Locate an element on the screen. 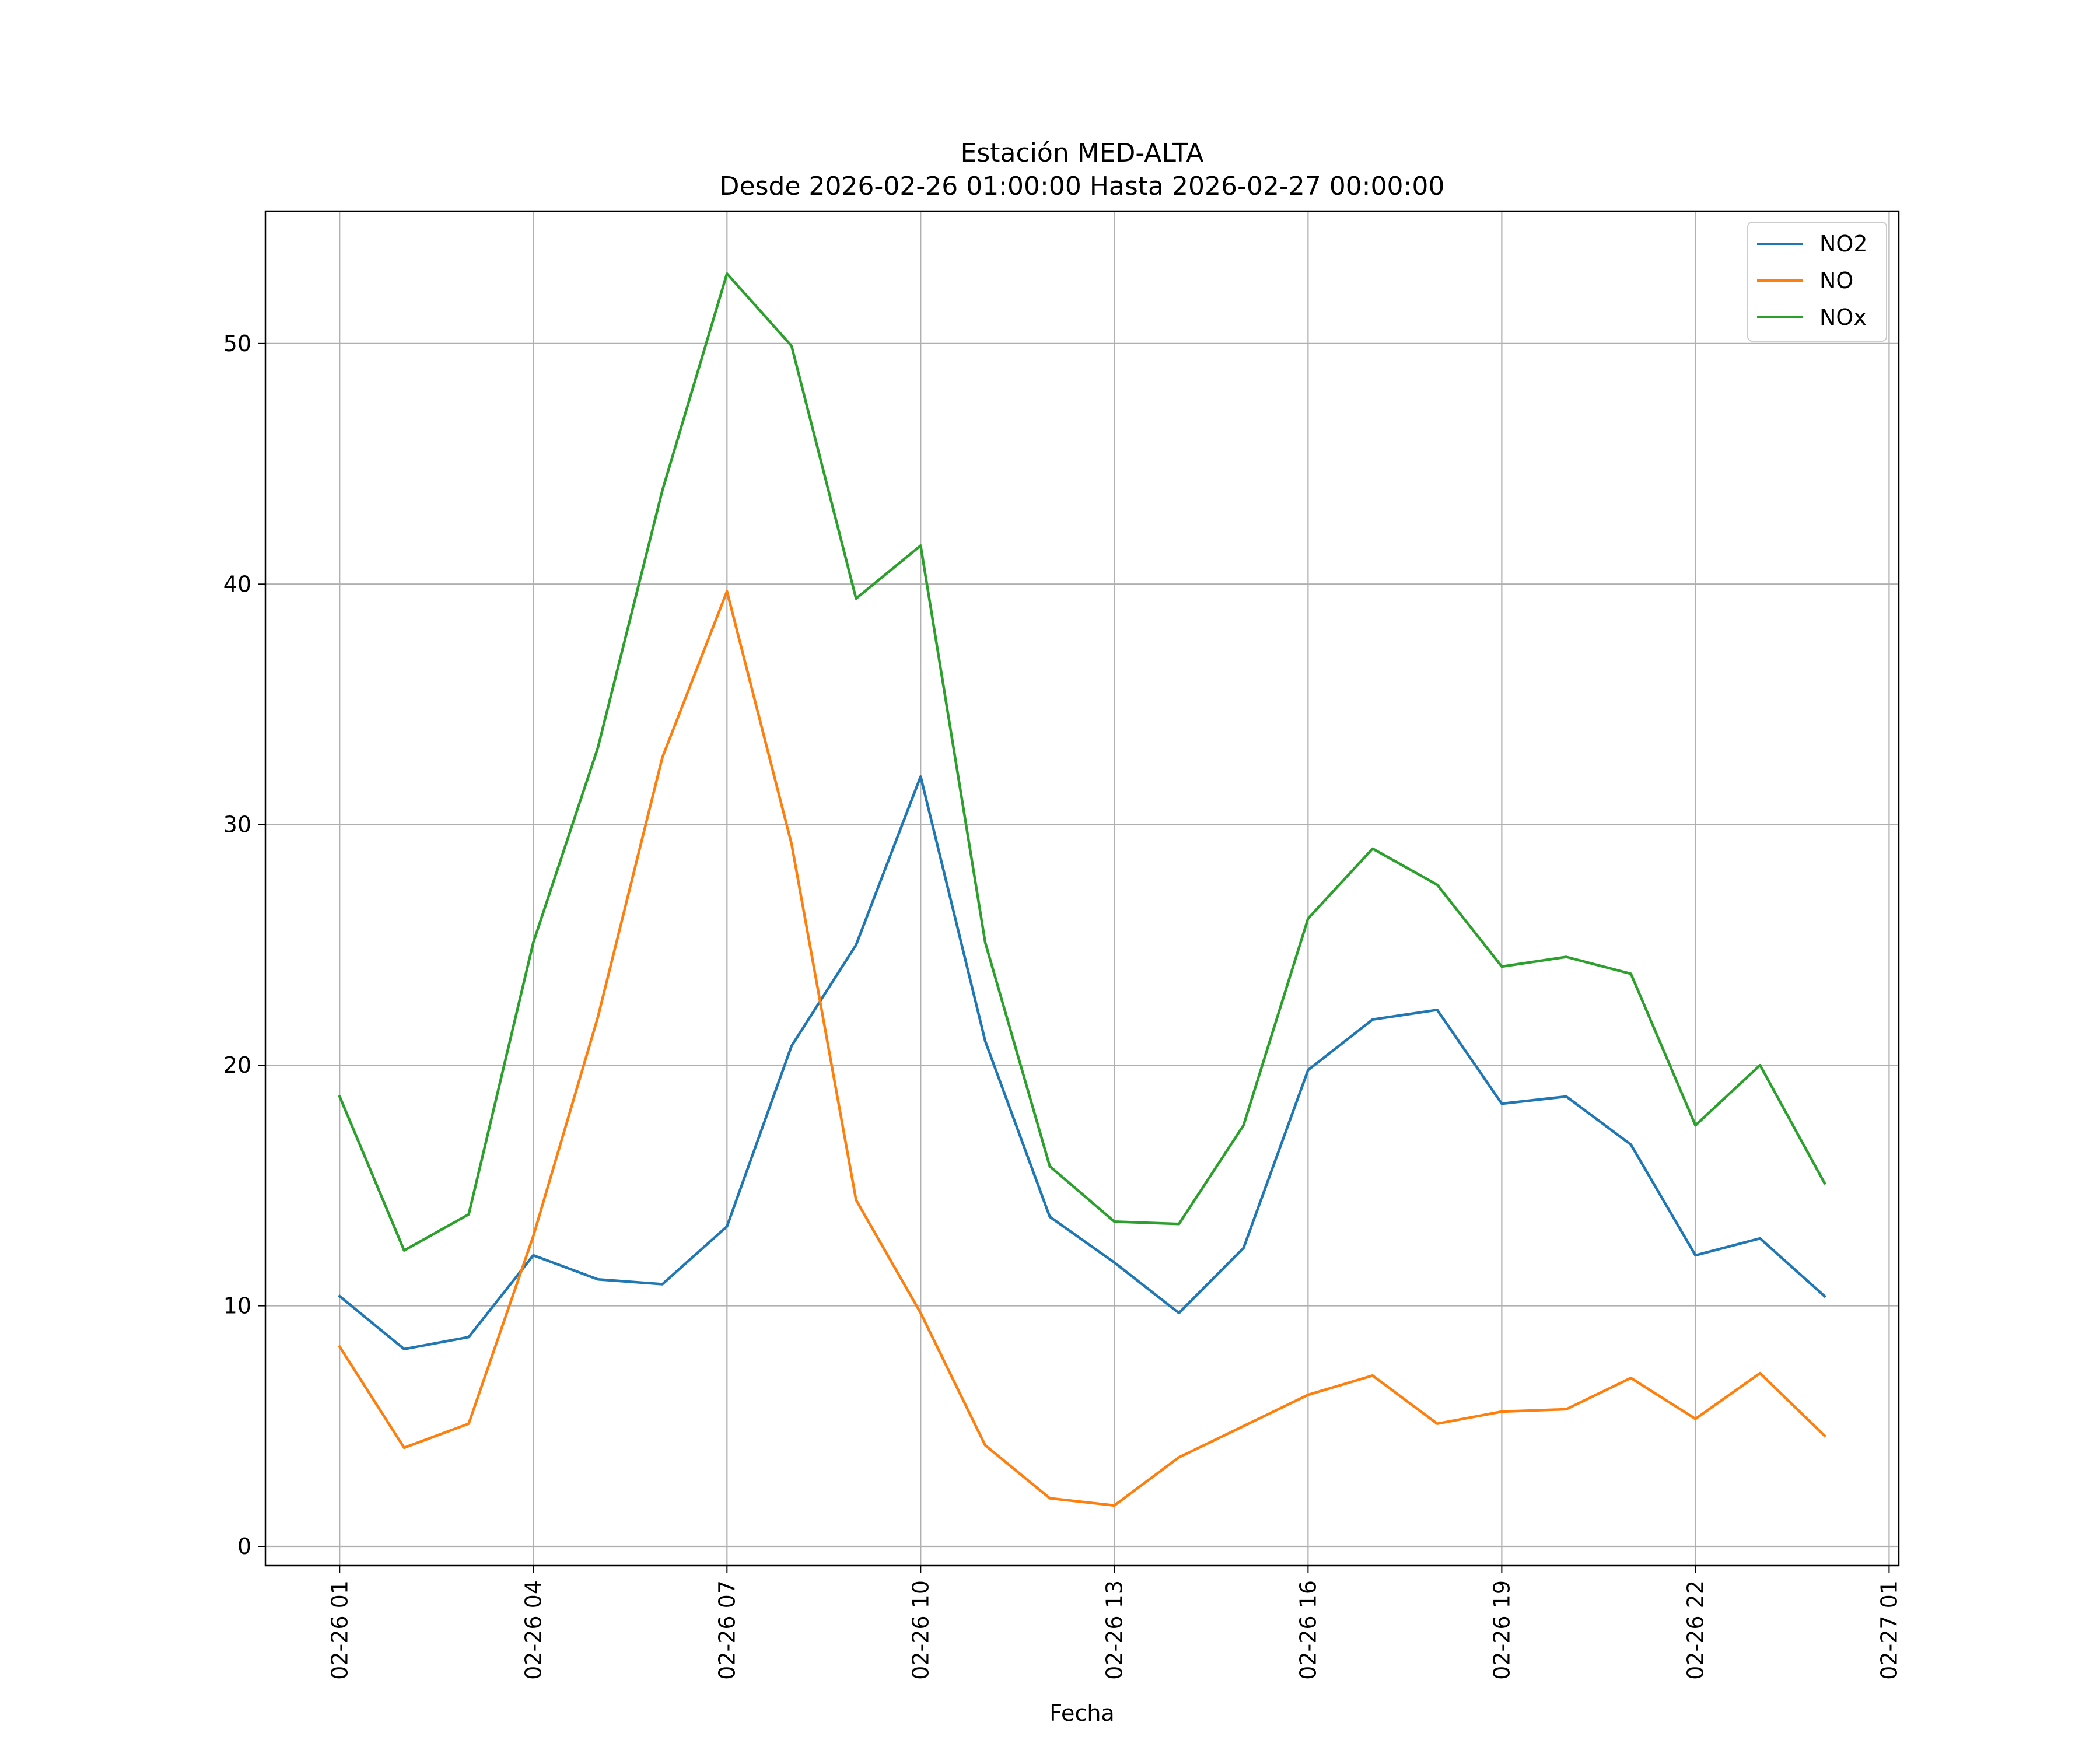 The width and height of the screenshot is (2100, 1750). chart-title: Estación MED-ALTA is located at coordinates (1082, 153).